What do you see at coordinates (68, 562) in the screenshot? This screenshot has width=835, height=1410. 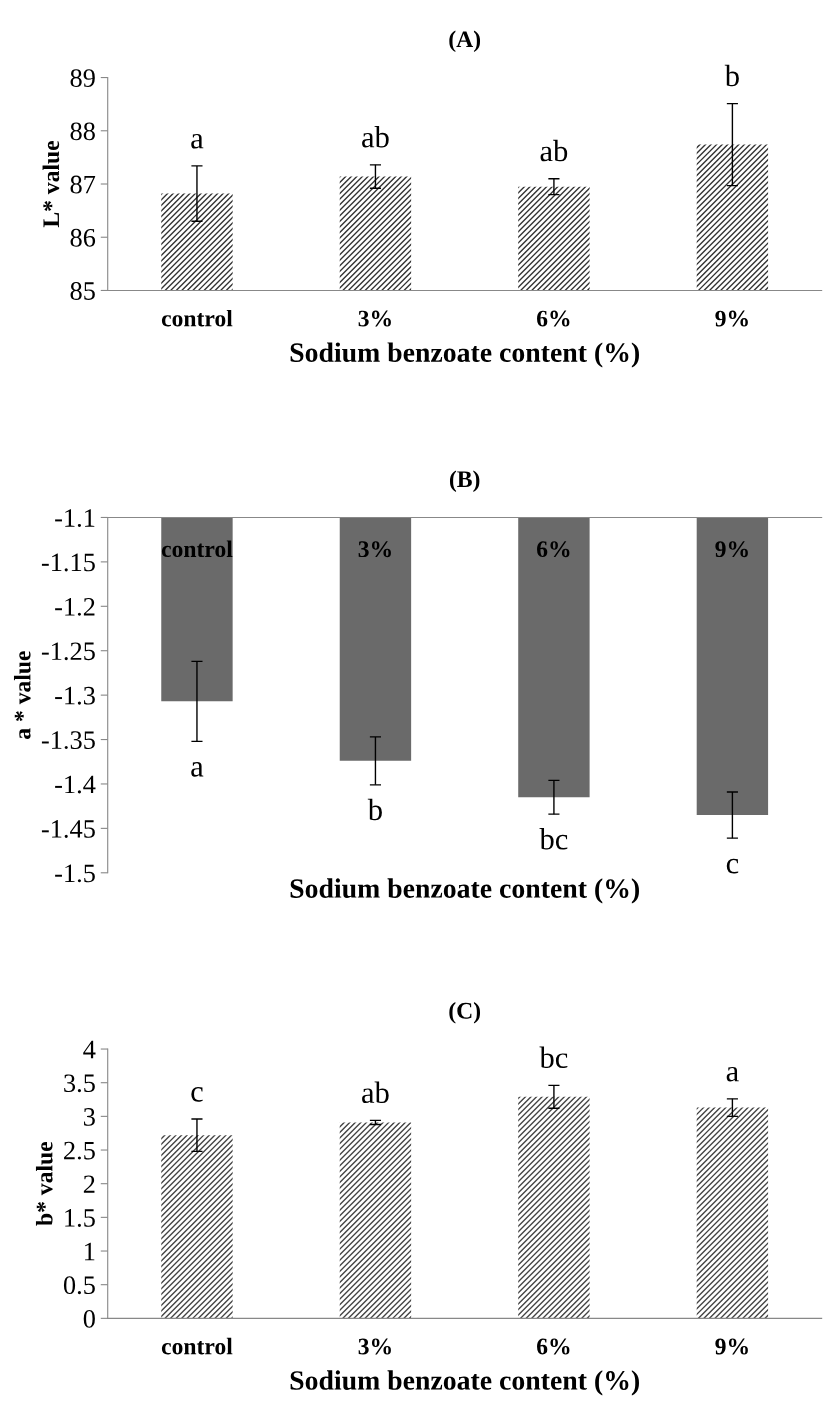 I see `y-tick-label: -1.15` at bounding box center [68, 562].